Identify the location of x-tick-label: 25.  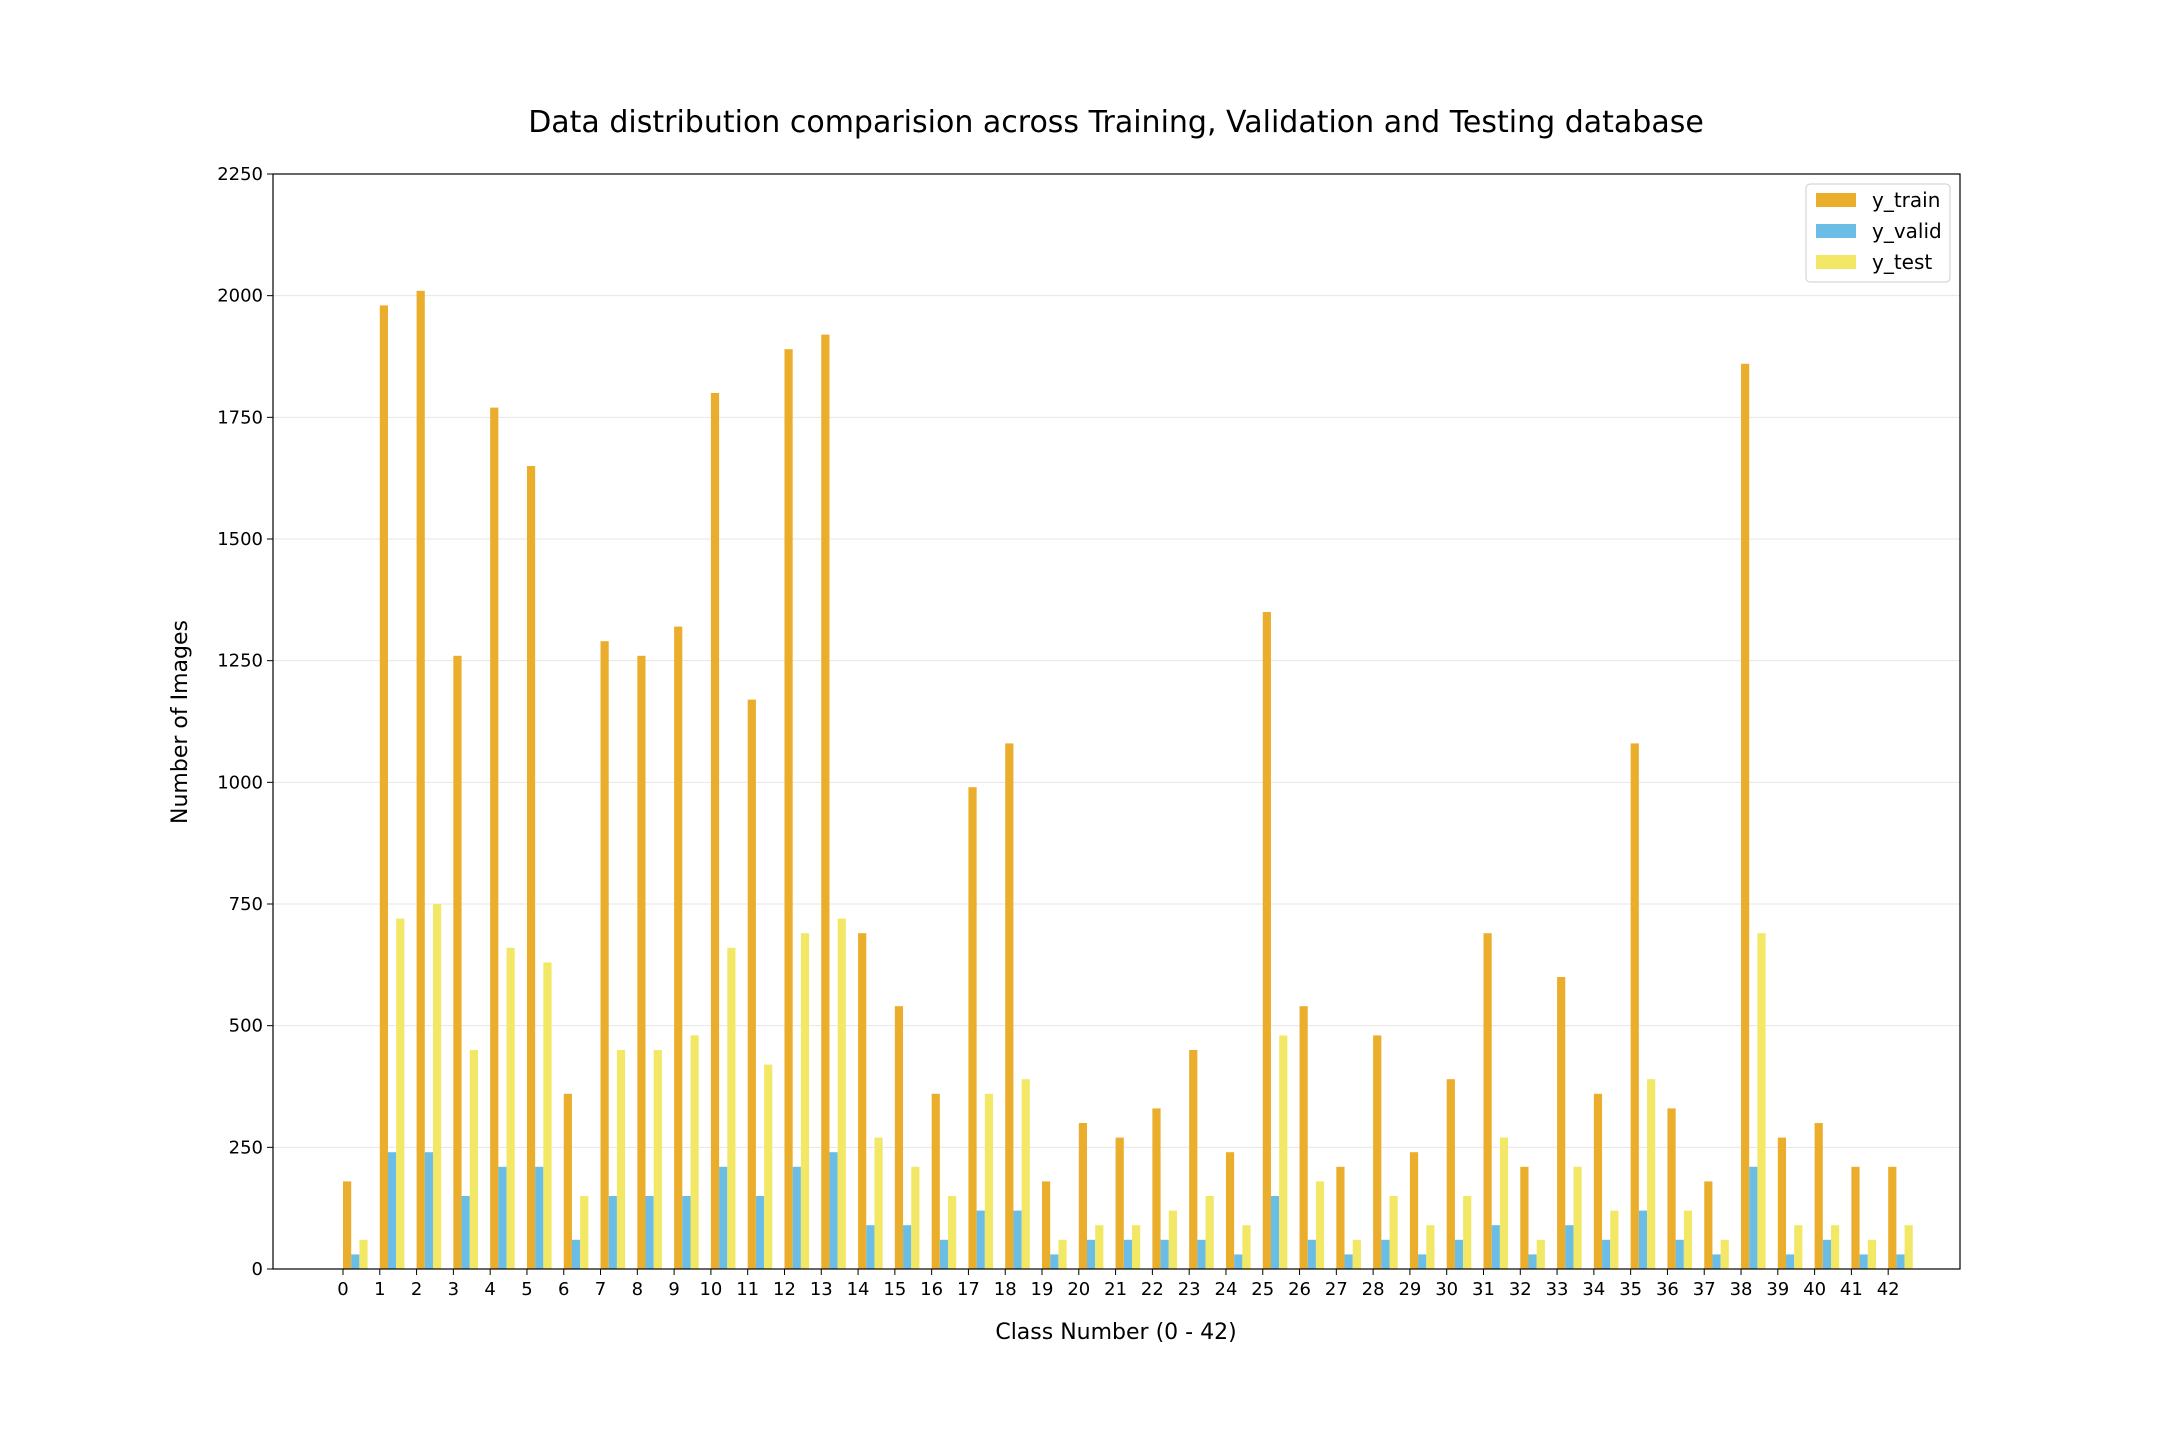
(1262, 1289).